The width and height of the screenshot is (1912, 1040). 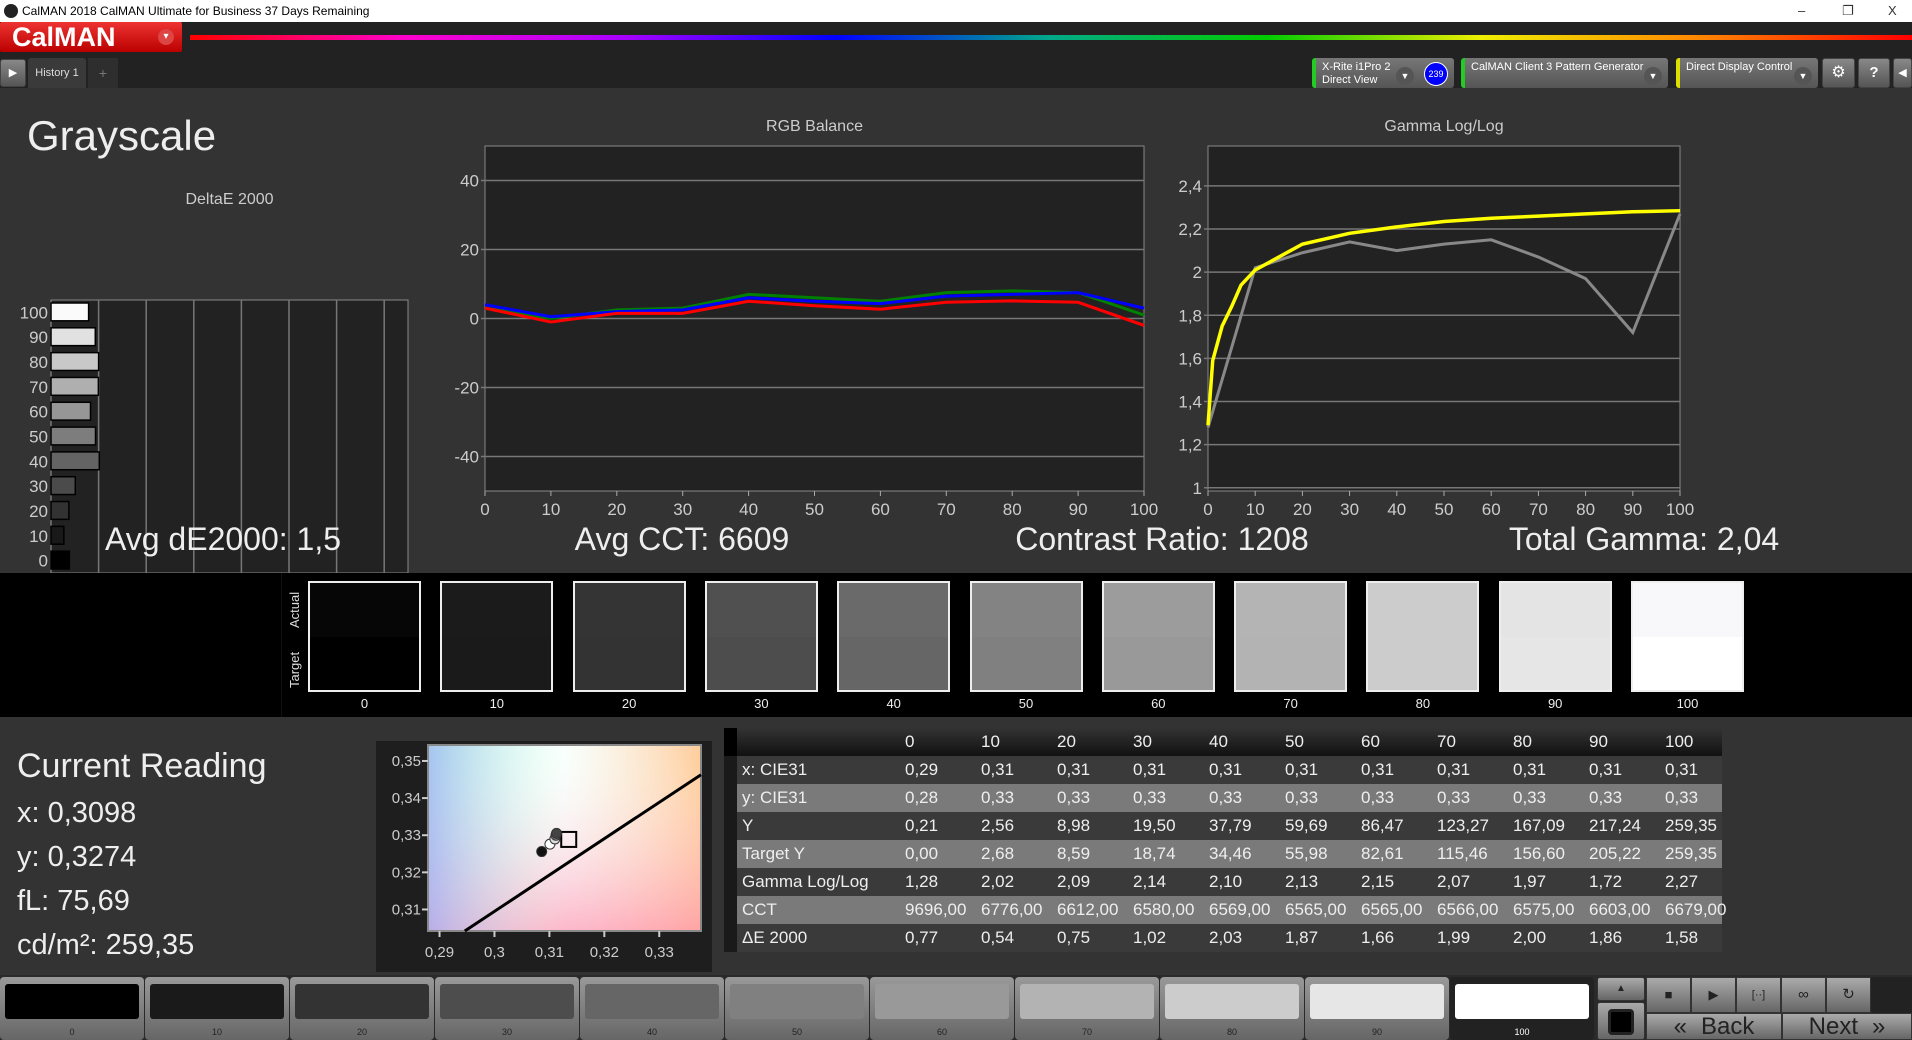 What do you see at coordinates (682, 509) in the screenshot?
I see `x-tick-label: 30` at bounding box center [682, 509].